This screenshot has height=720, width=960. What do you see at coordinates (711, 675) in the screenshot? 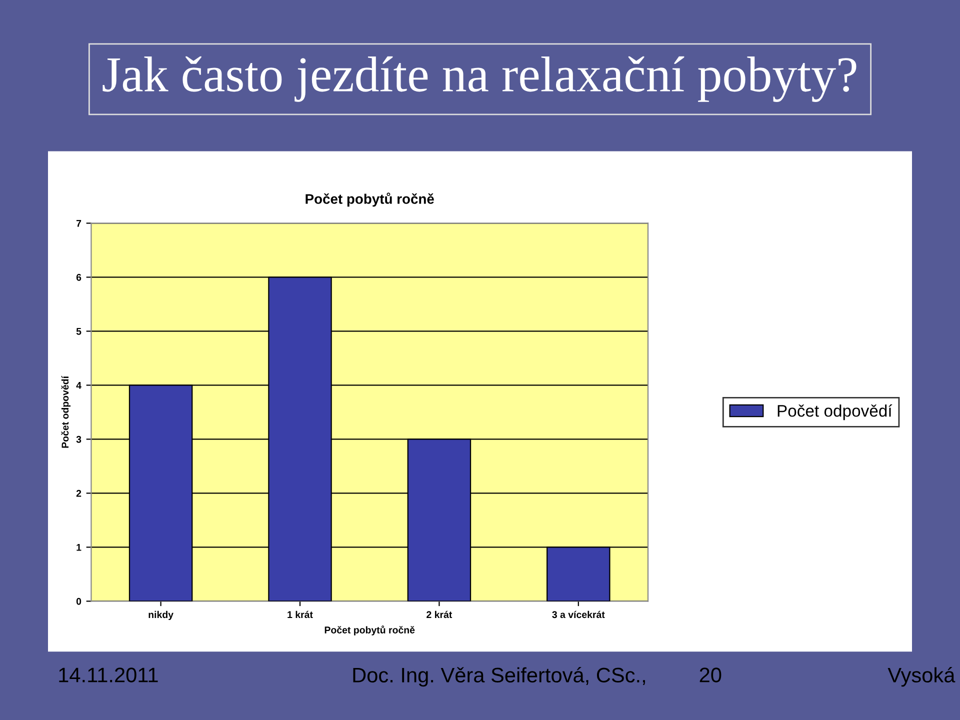
I see `text: 20` at bounding box center [711, 675].